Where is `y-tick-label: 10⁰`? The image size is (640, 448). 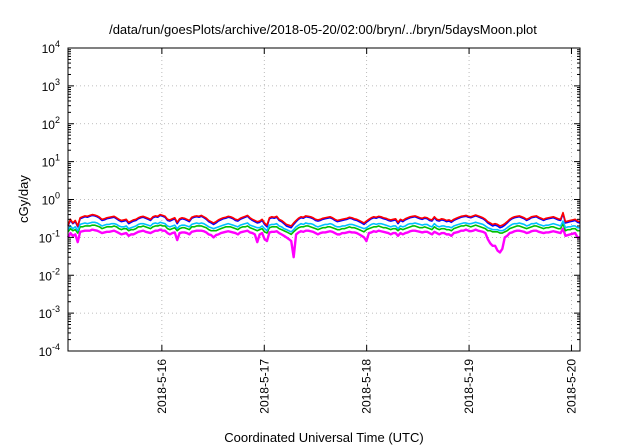
y-tick-label: 10⁰ is located at coordinates (51, 199).